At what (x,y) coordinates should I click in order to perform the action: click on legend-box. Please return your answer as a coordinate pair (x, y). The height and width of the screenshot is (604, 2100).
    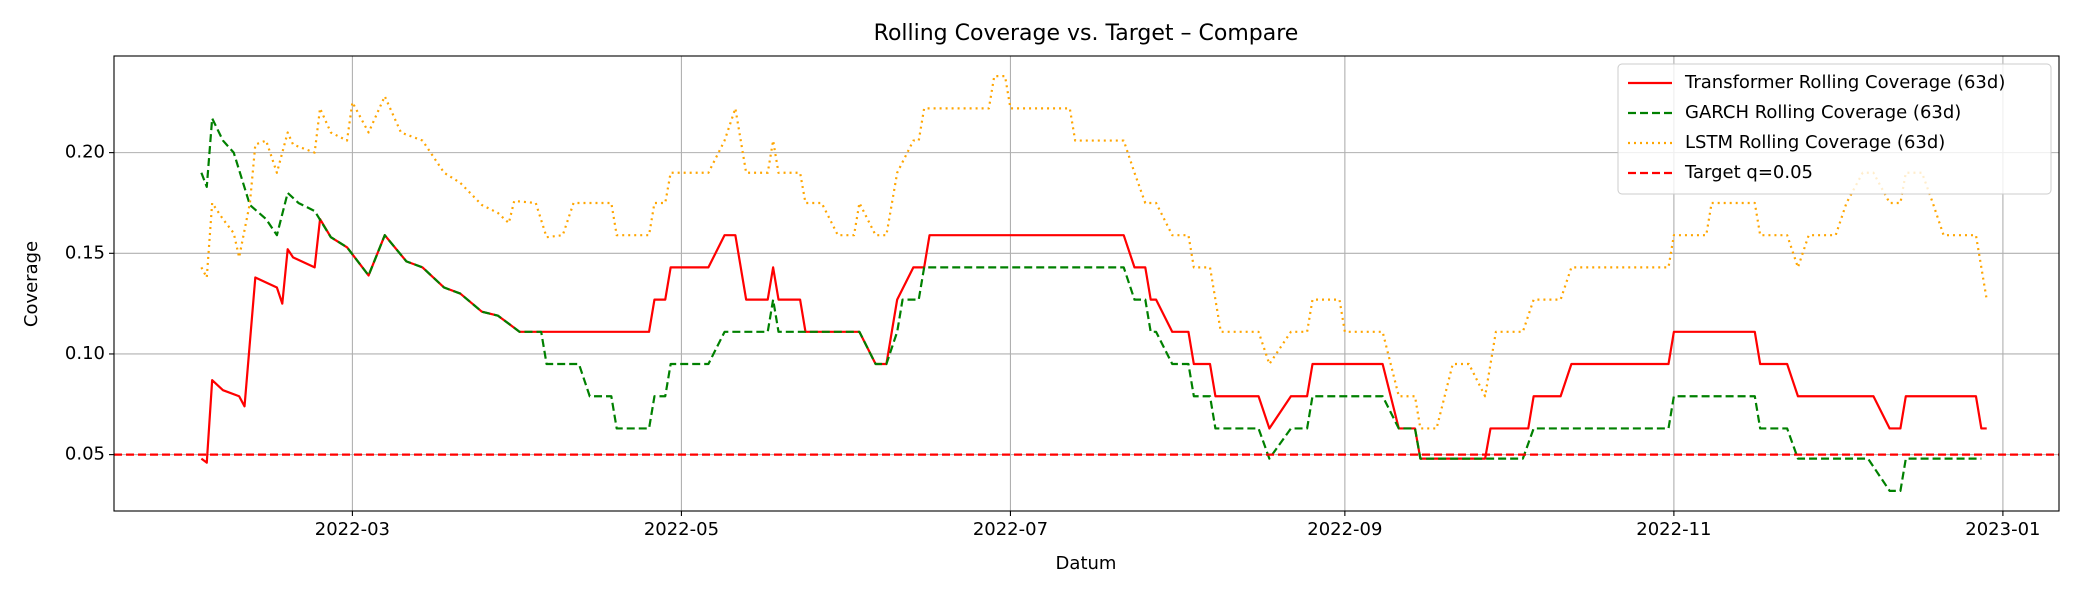
    Looking at the image, I should click on (1834, 129).